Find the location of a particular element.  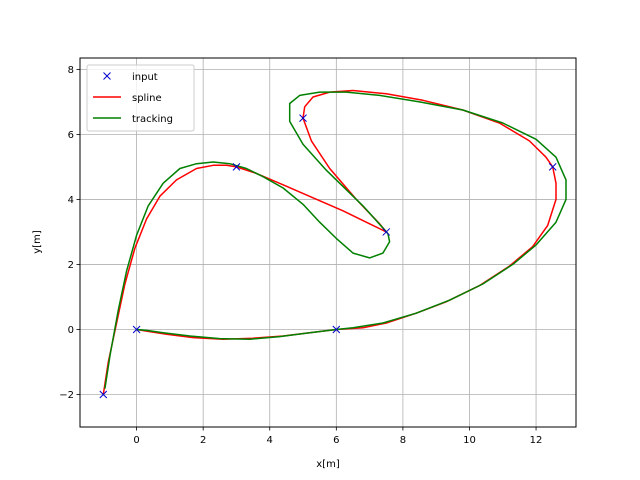

x-tick-label: 0 is located at coordinates (136, 440).